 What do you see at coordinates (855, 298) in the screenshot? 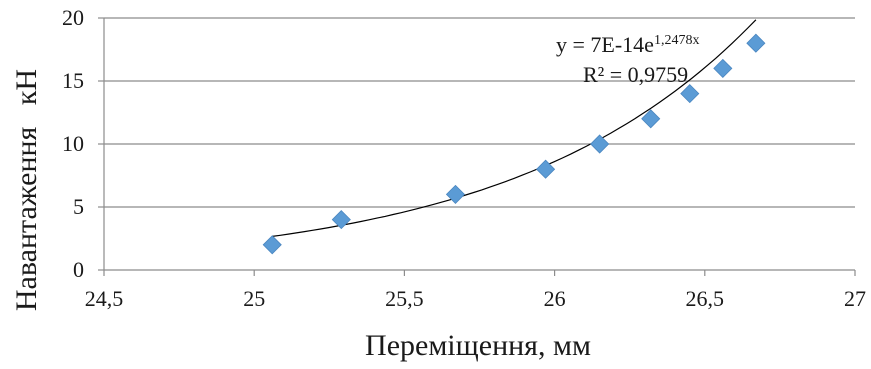
I see `x-tick-label: 27` at bounding box center [855, 298].